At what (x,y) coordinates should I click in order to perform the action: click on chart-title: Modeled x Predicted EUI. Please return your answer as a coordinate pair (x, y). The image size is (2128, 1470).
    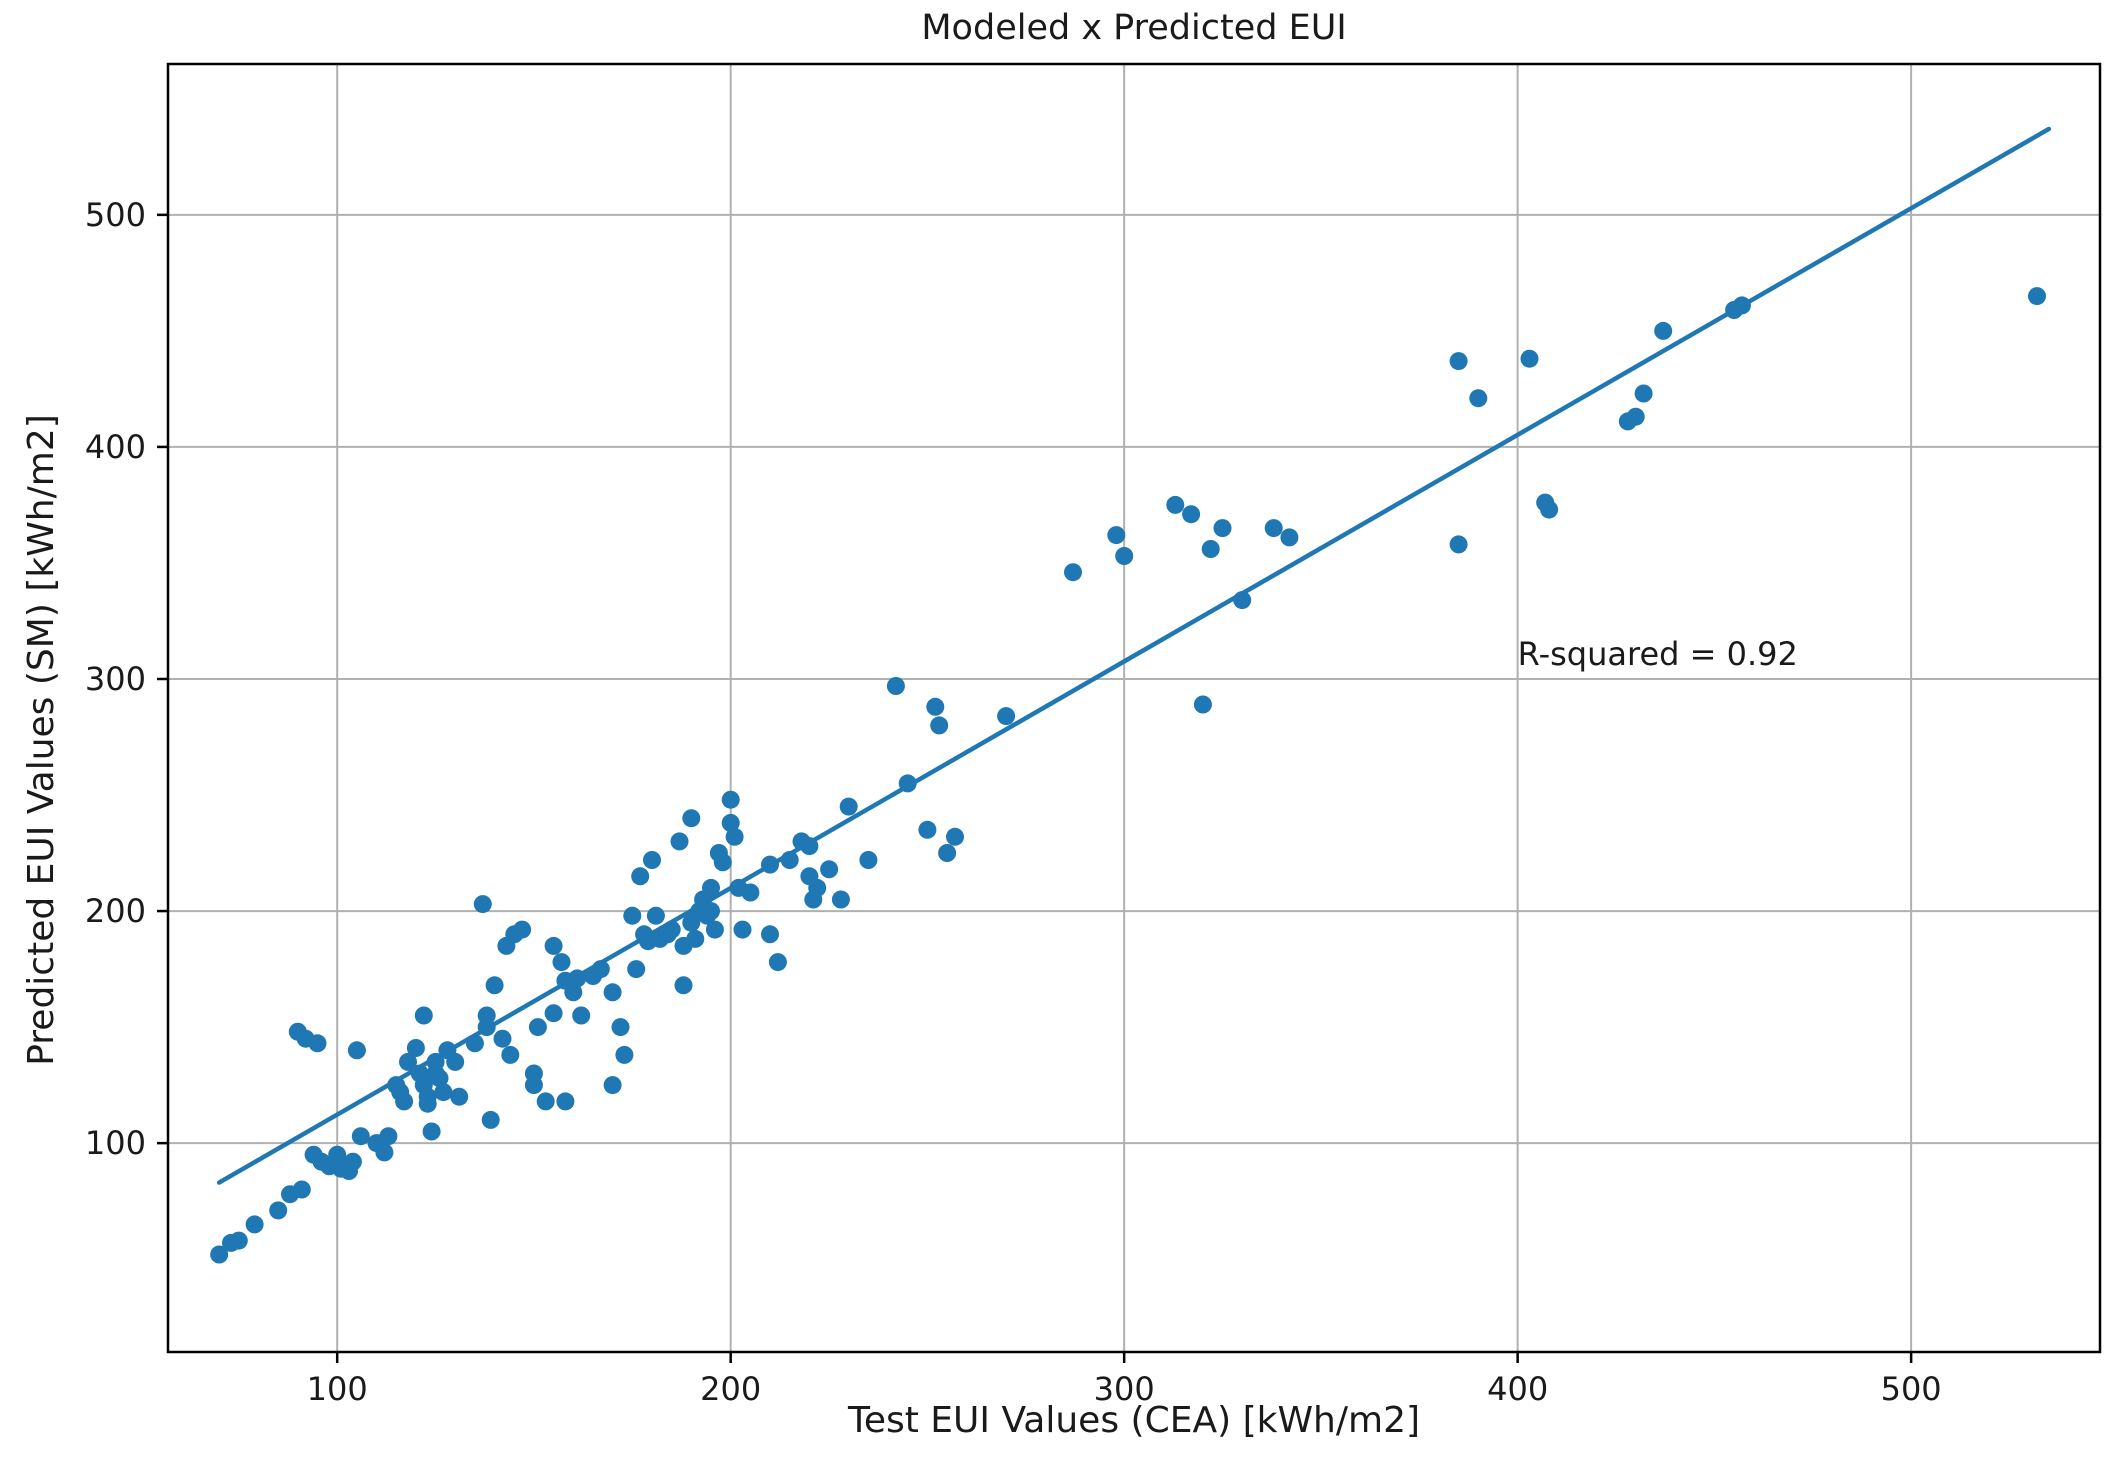
    Looking at the image, I should click on (1134, 28).